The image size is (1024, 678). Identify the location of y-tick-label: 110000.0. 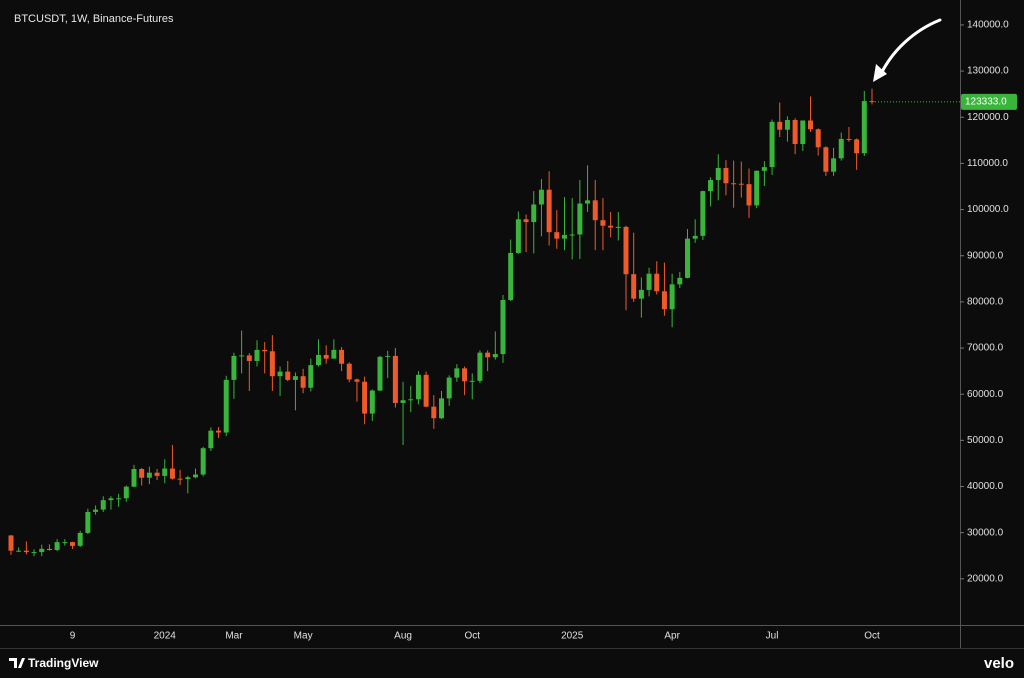
(987, 163).